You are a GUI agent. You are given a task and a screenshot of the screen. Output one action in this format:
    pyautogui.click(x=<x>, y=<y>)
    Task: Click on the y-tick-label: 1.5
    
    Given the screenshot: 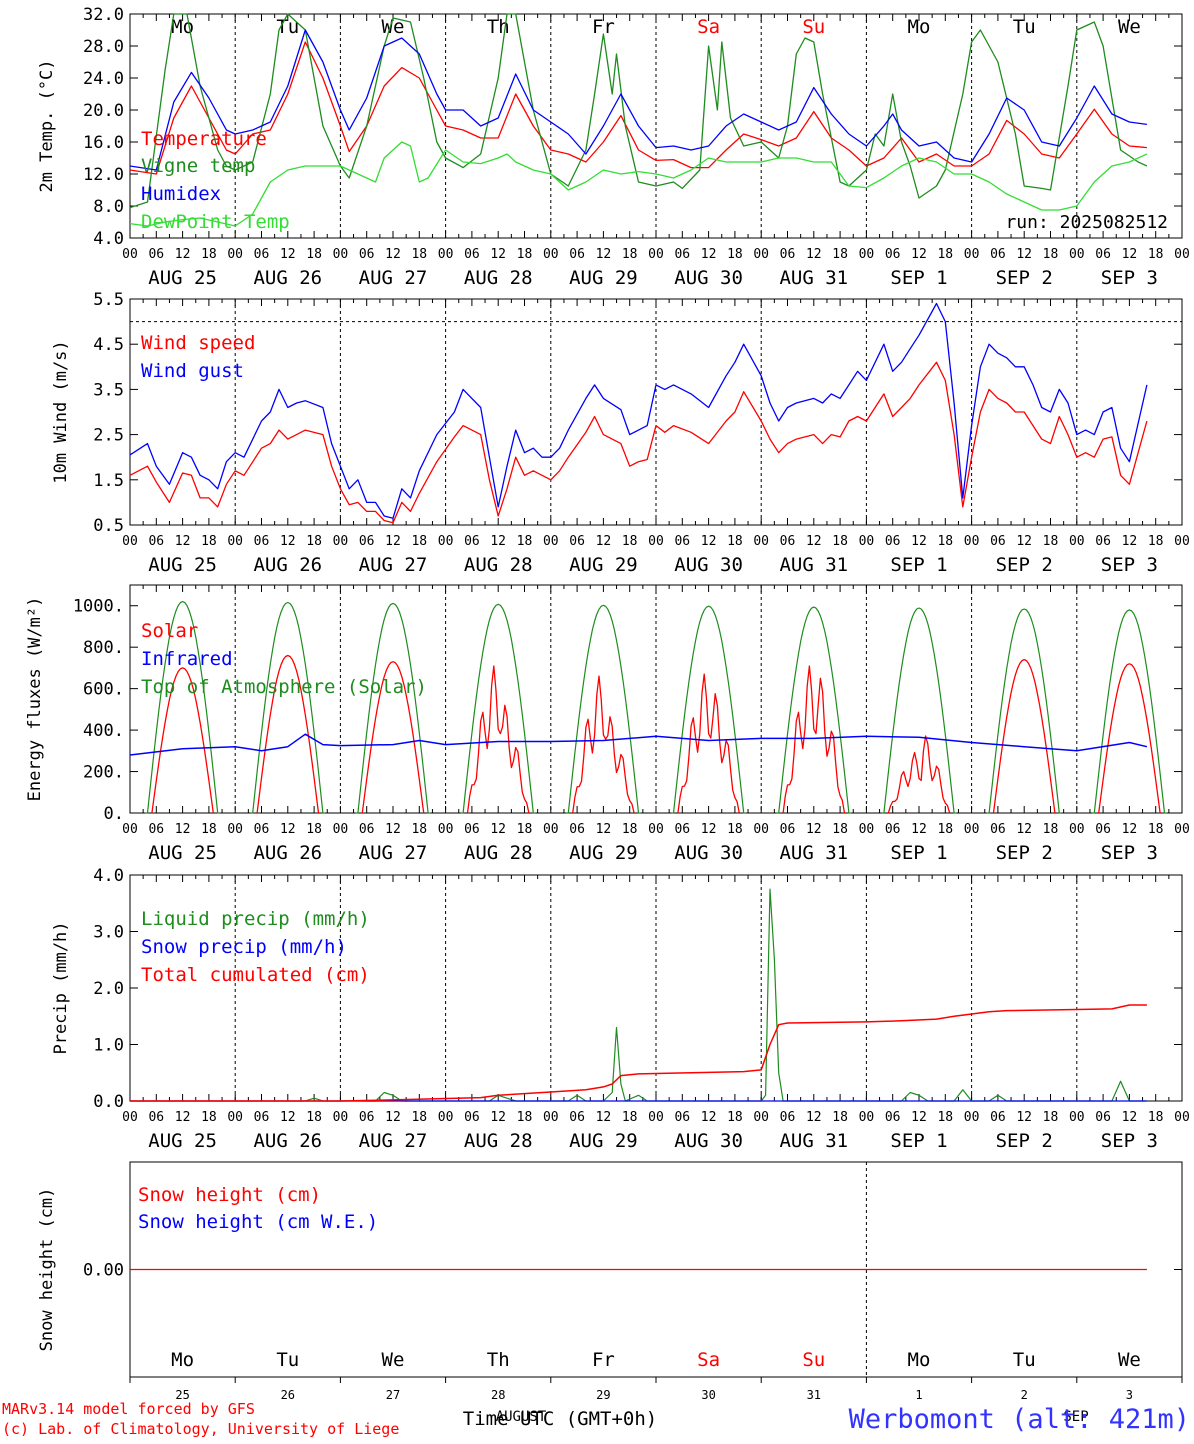 What is the action you would take?
    pyautogui.click(x=108, y=481)
    